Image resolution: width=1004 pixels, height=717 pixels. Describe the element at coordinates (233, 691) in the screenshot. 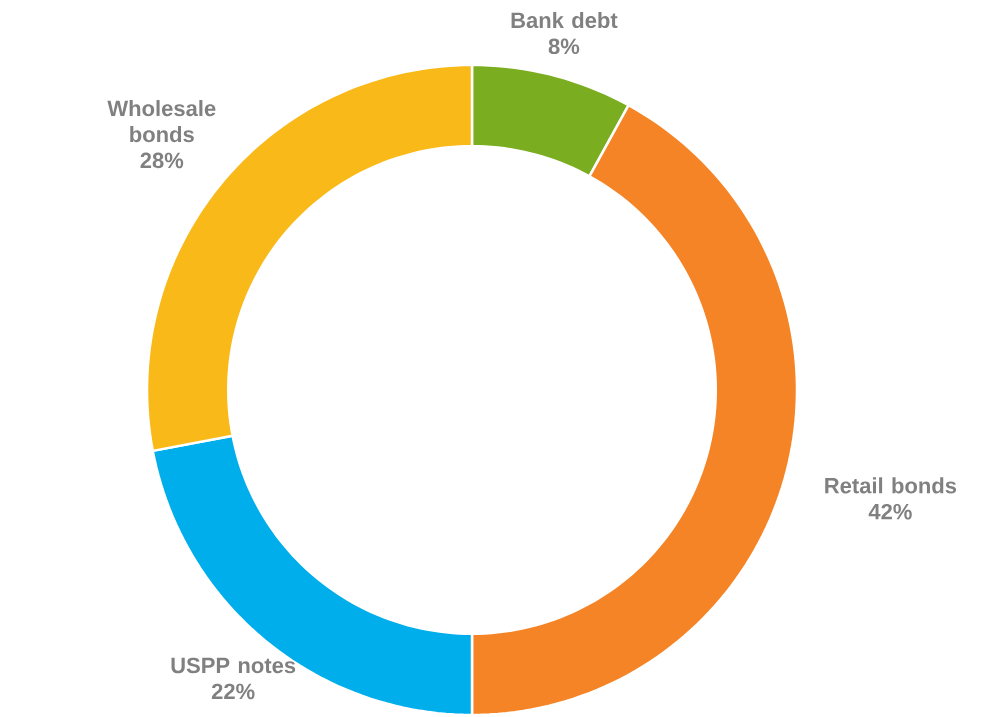

I see `data-label: 22%` at that location.